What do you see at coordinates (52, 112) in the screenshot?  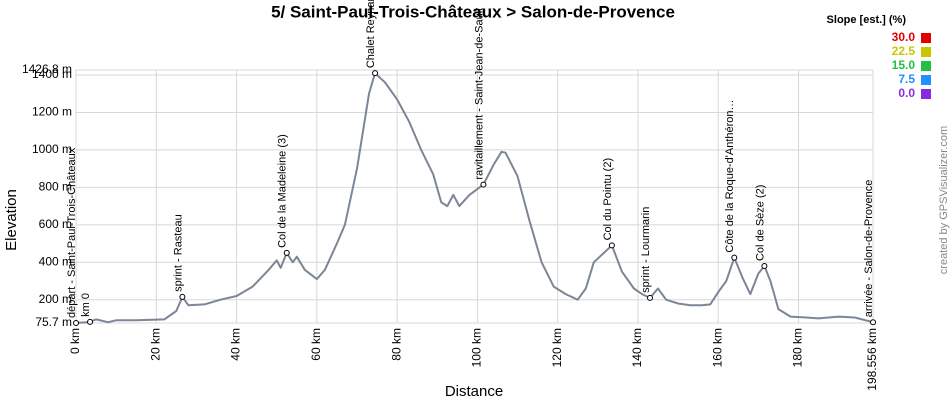 I see `y-tick-label: 1200 m` at bounding box center [52, 112].